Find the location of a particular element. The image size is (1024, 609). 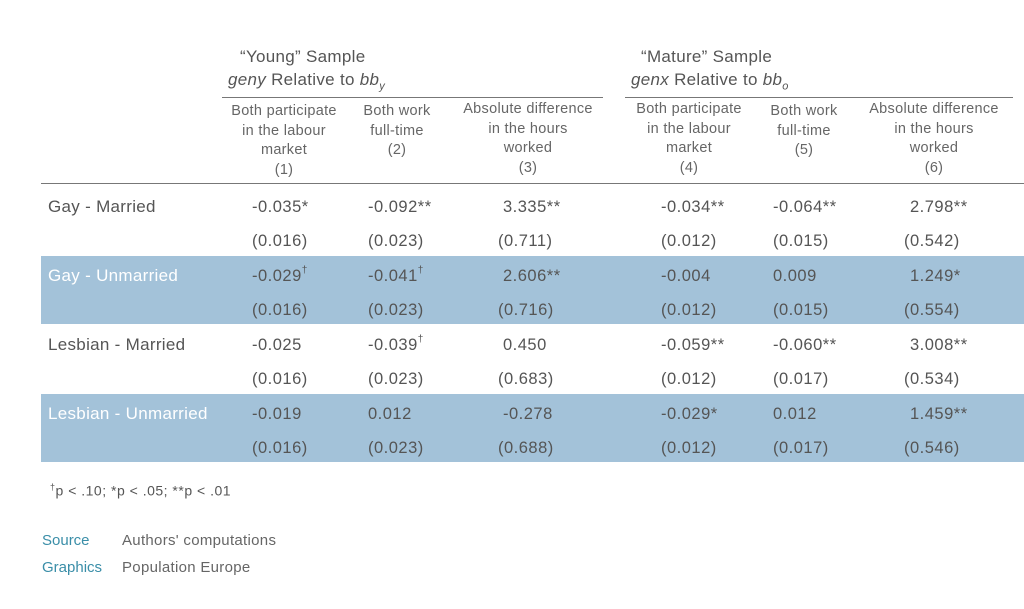

column-header-5: Both work full-time (5) is located at coordinates (804, 131).